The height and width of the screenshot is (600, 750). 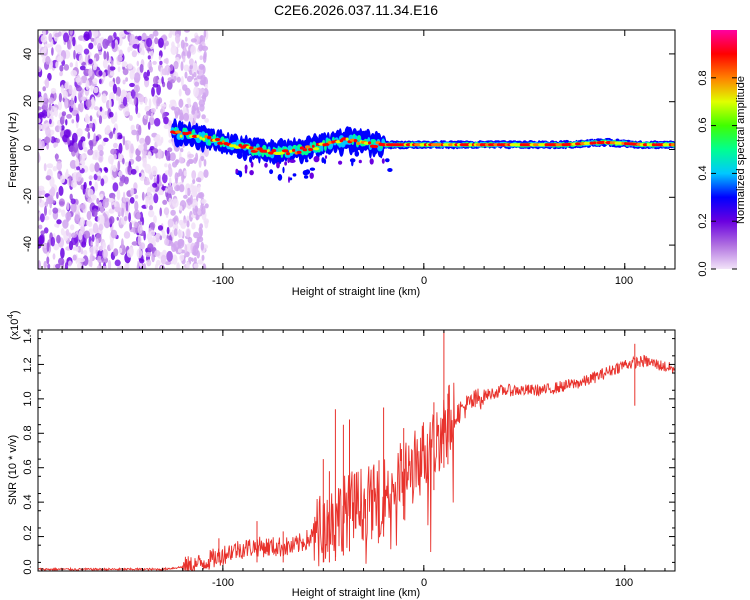 I want to click on spectrogram-ytick-label: 40, so click(x=28, y=54).